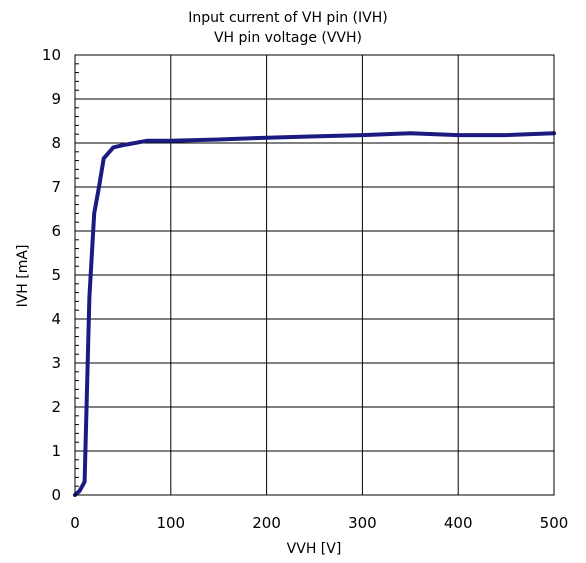 The height and width of the screenshot is (563, 586). Describe the element at coordinates (287, 18) in the screenshot. I see `chart-title: Input current of VH pin (IVH)` at that location.